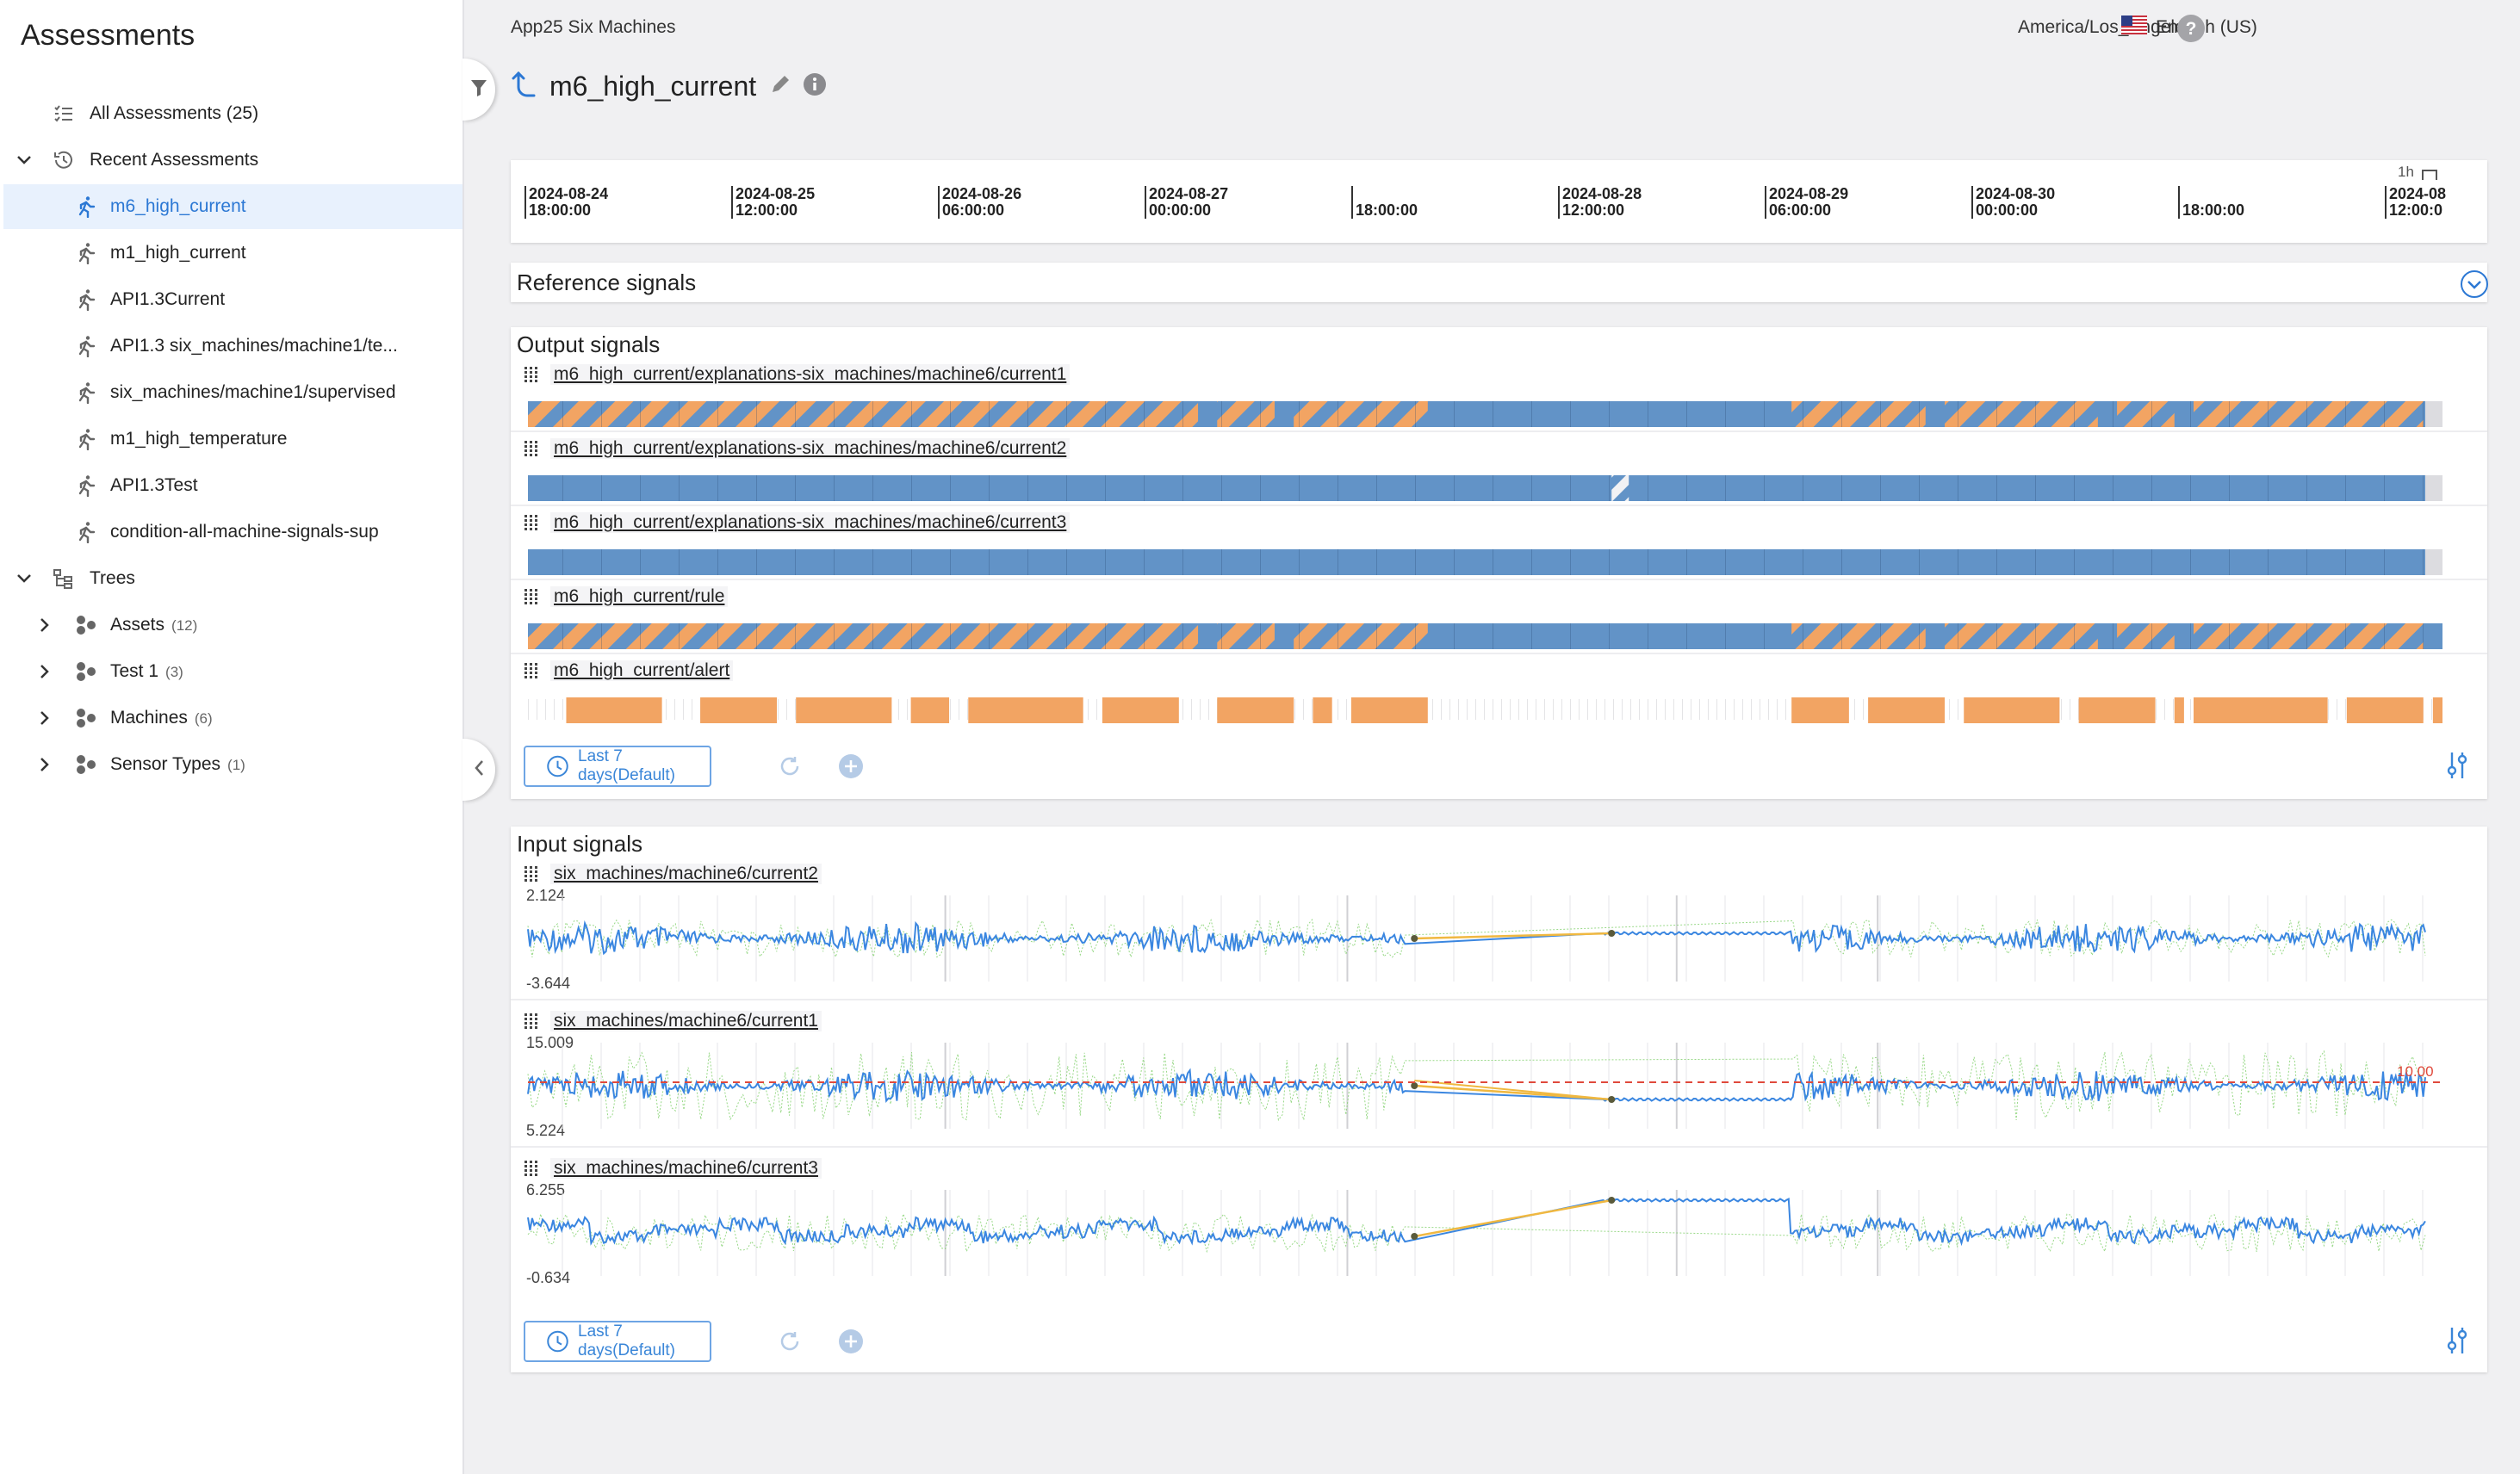 Image resolution: width=2520 pixels, height=1474 pixels. Describe the element at coordinates (64, 114) in the screenshot. I see `checklist-icon` at that location.